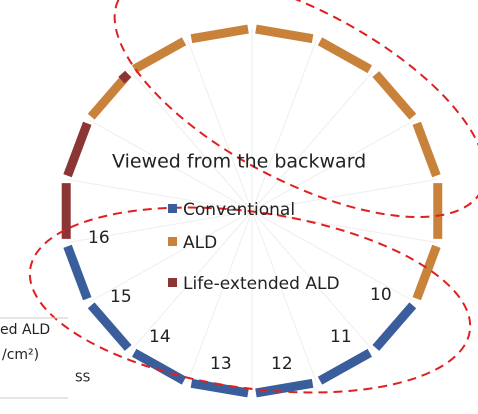  Describe the element at coordinates (160, 337) in the screenshot. I see `segment-label: 14` at that location.